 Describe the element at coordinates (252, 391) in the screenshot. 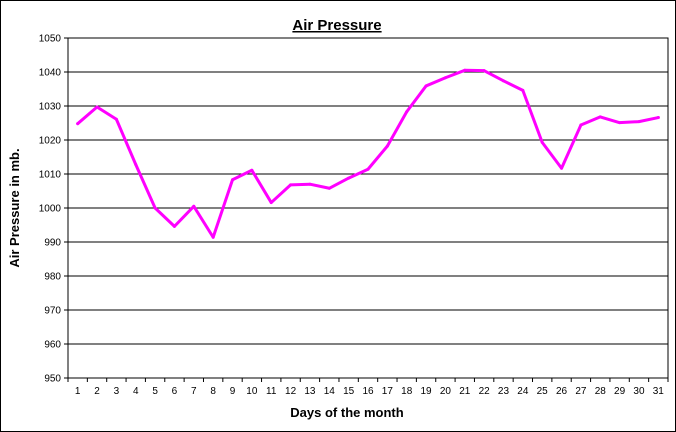

I see `x-tick-label: 10` at that location.